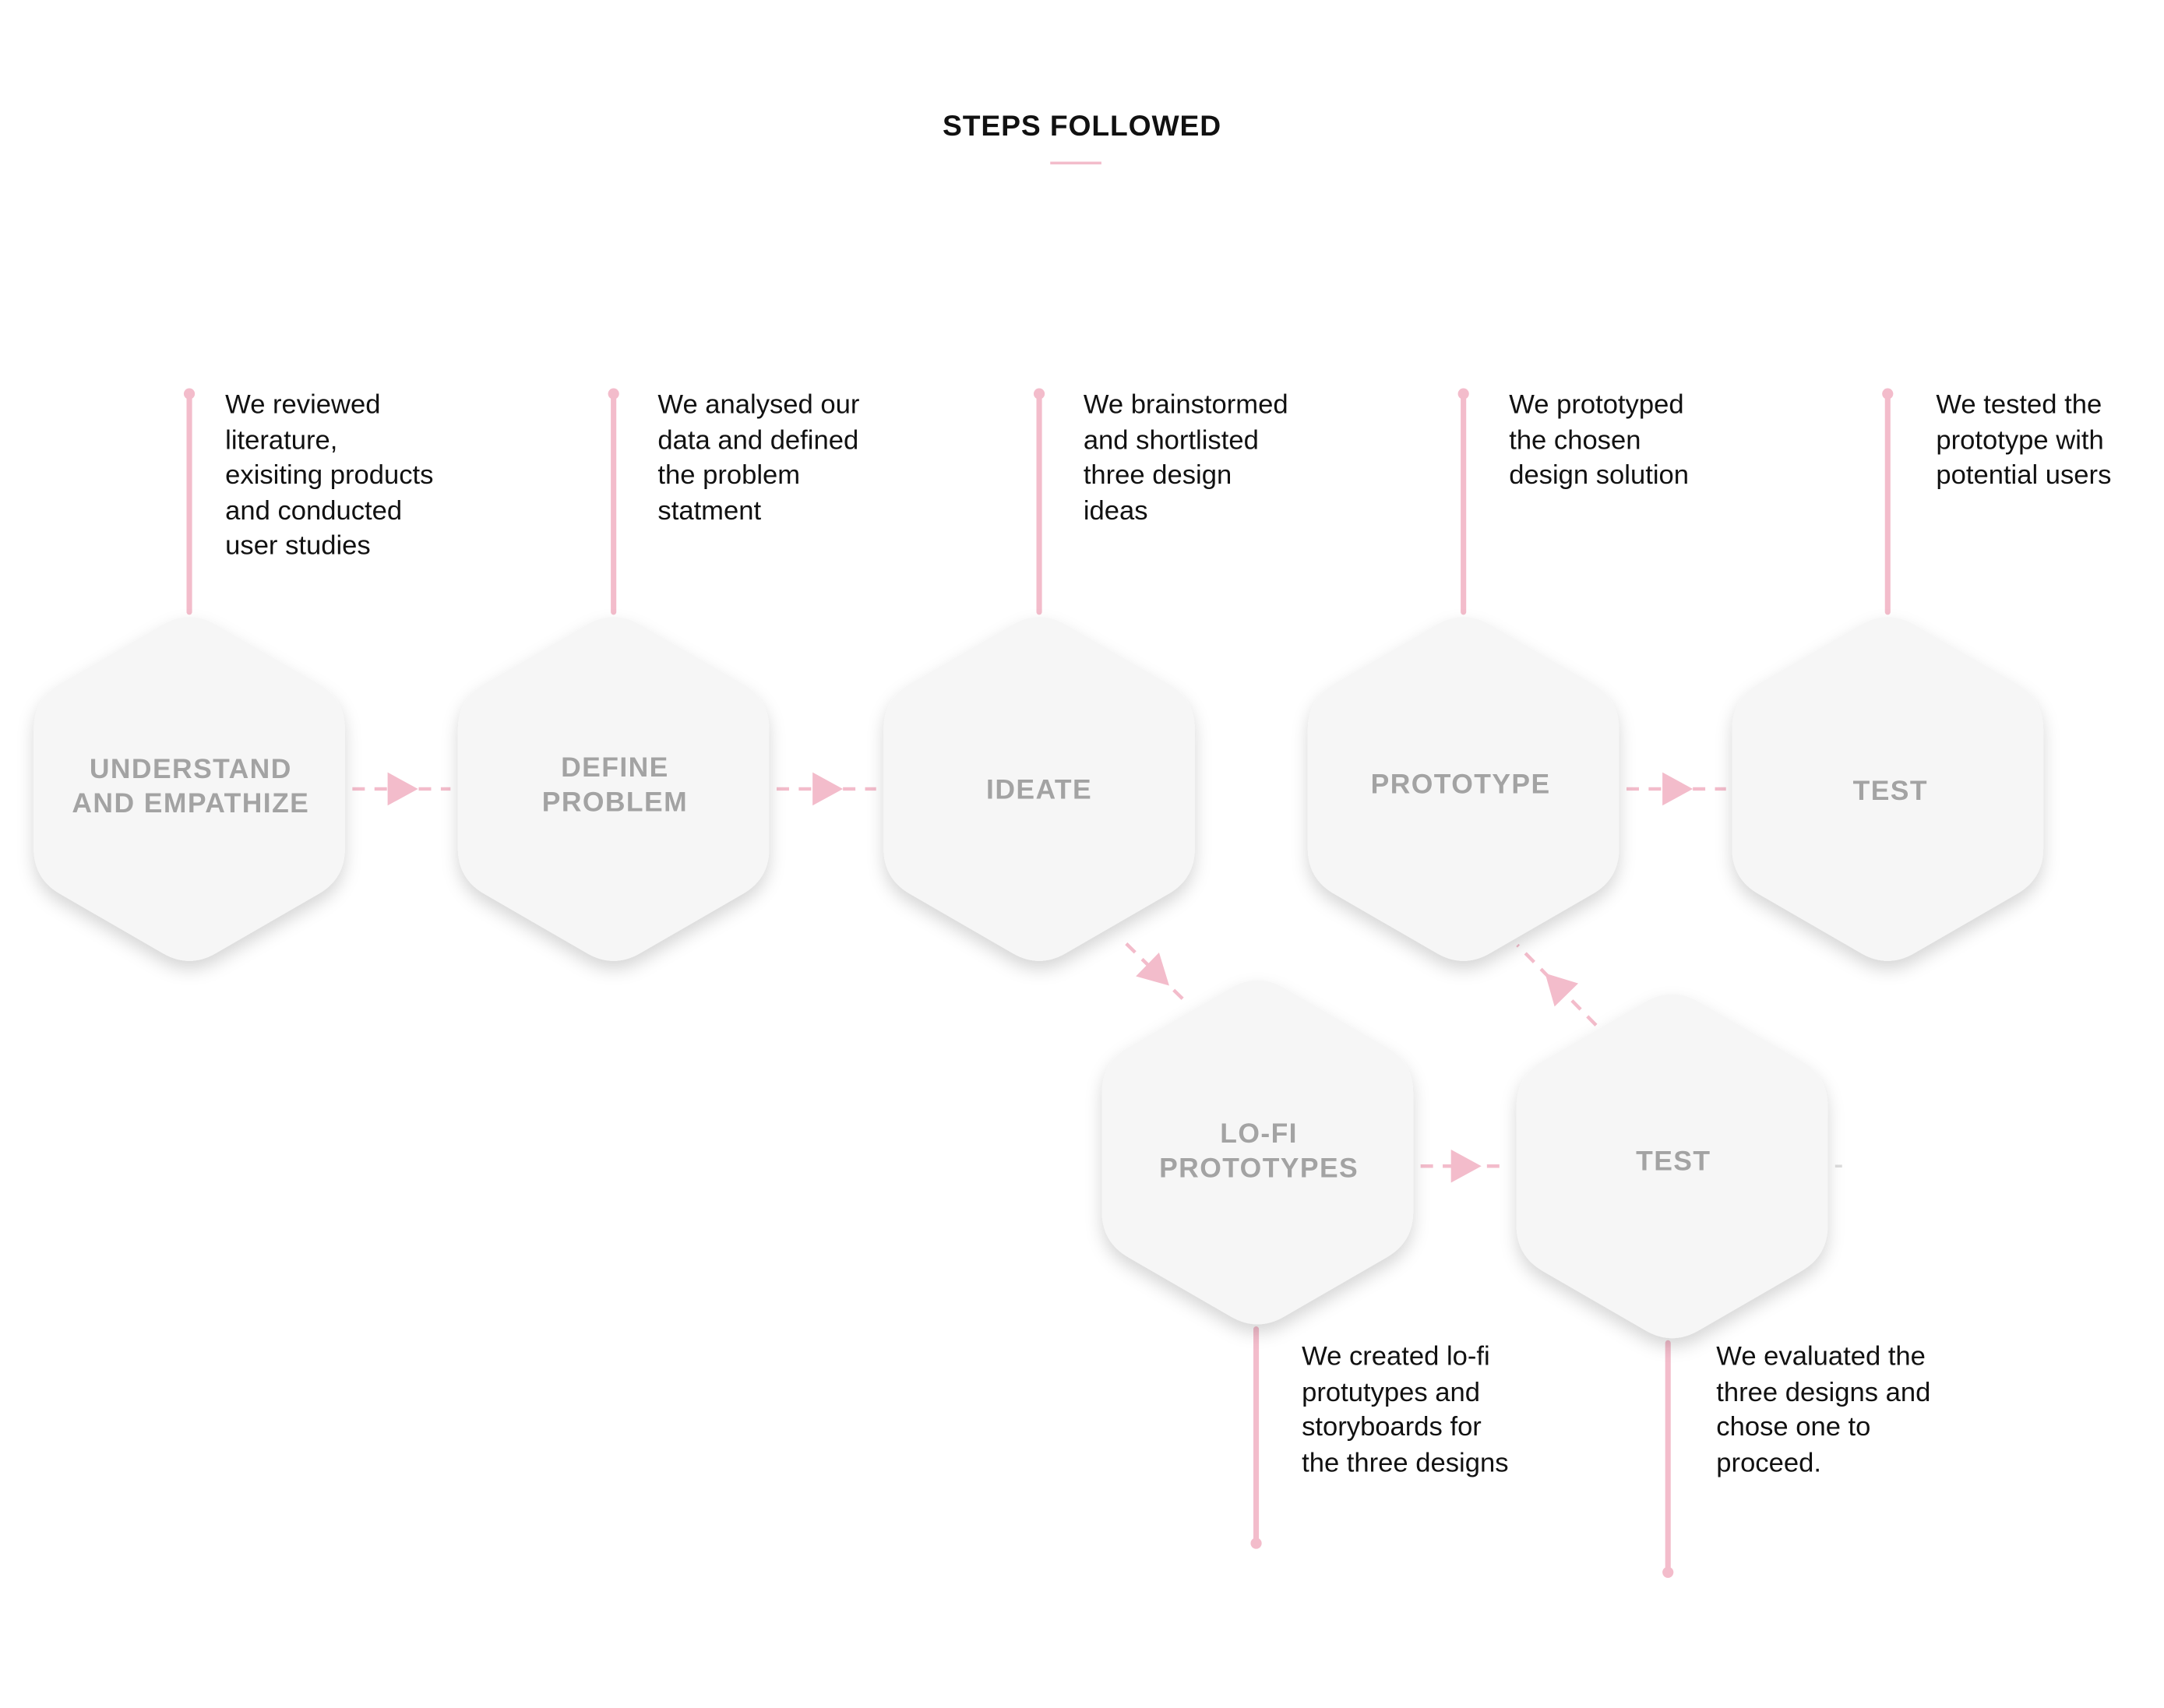  I want to click on step-label-define-problem: DEFINE PROBLEM, so click(615, 785).